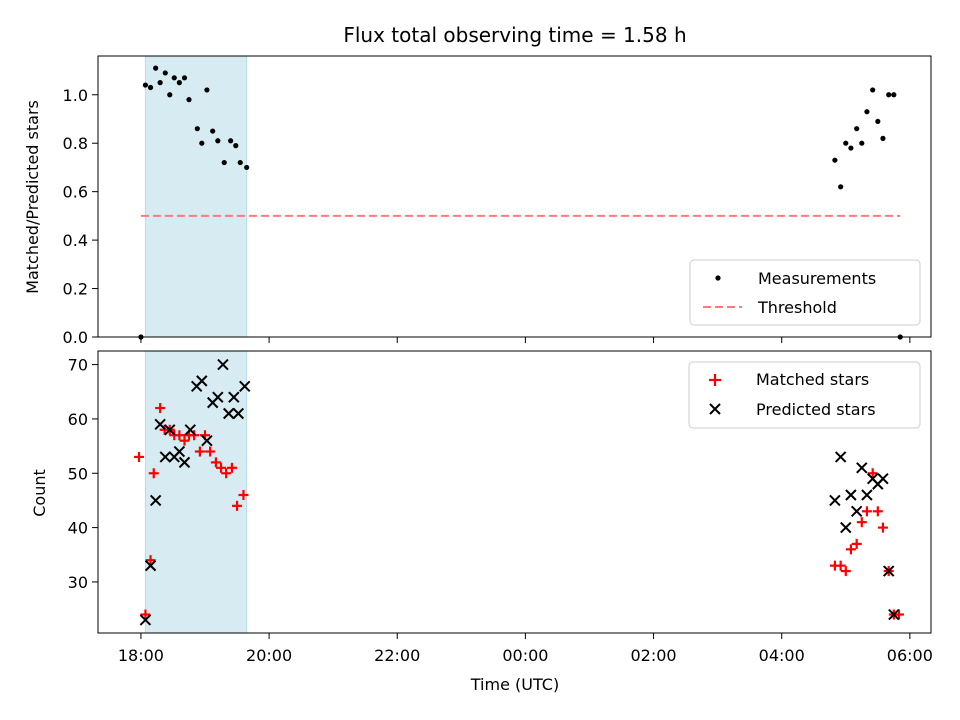 Image resolution: width=960 pixels, height=720 pixels. I want to click on legend-measurements-marker, so click(718, 278).